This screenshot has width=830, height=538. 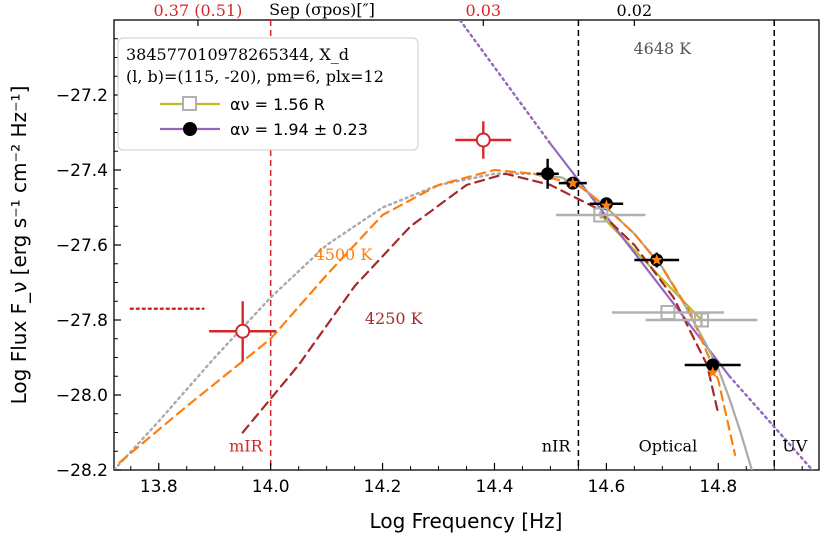 I want to click on legend-header-line2: (l, b)=(115, -20), pm=6, plx=12, so click(x=255, y=76).